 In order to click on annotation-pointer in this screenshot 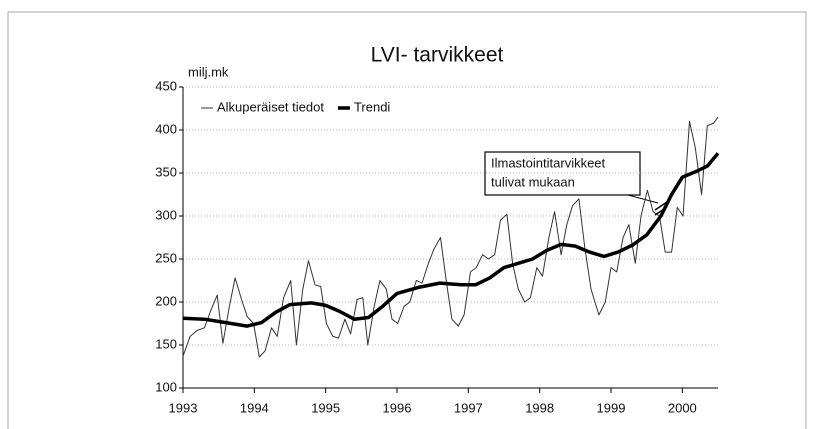, I will do `click(643, 199)`.